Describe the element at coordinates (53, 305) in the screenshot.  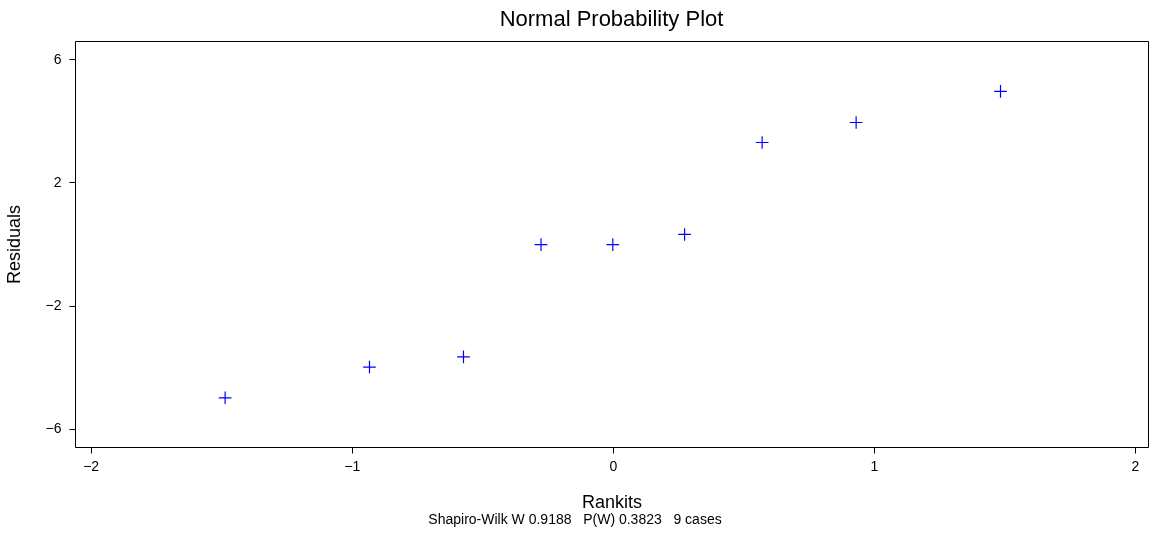
I see `y-tick-label: −2` at that location.